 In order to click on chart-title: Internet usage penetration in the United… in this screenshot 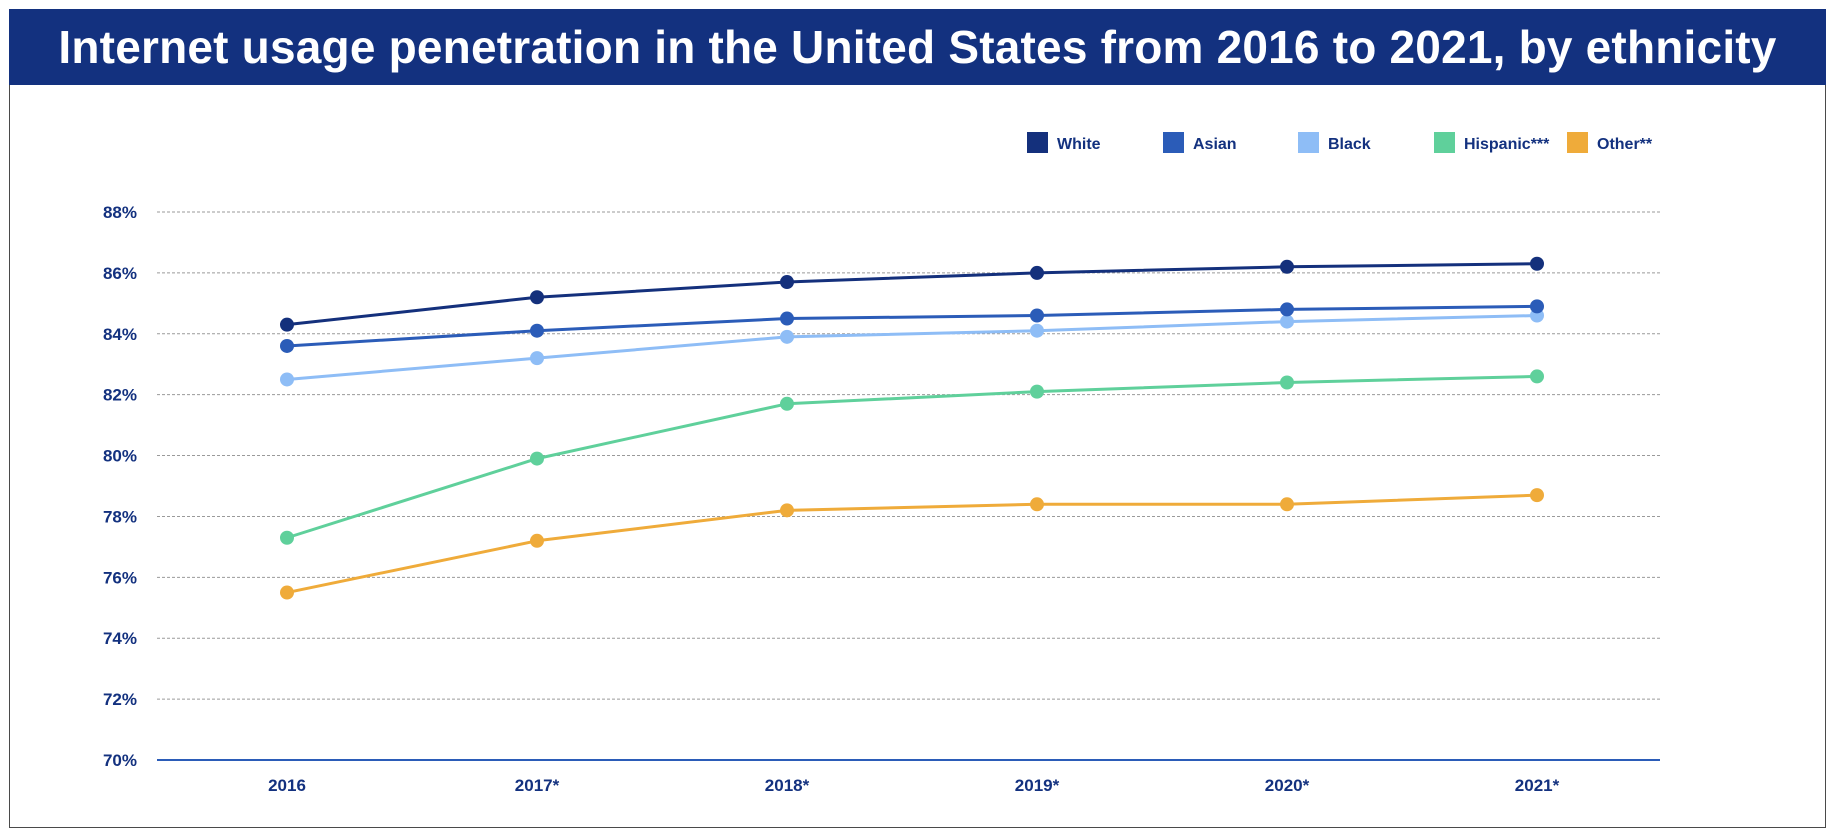, I will do `click(917, 47)`.